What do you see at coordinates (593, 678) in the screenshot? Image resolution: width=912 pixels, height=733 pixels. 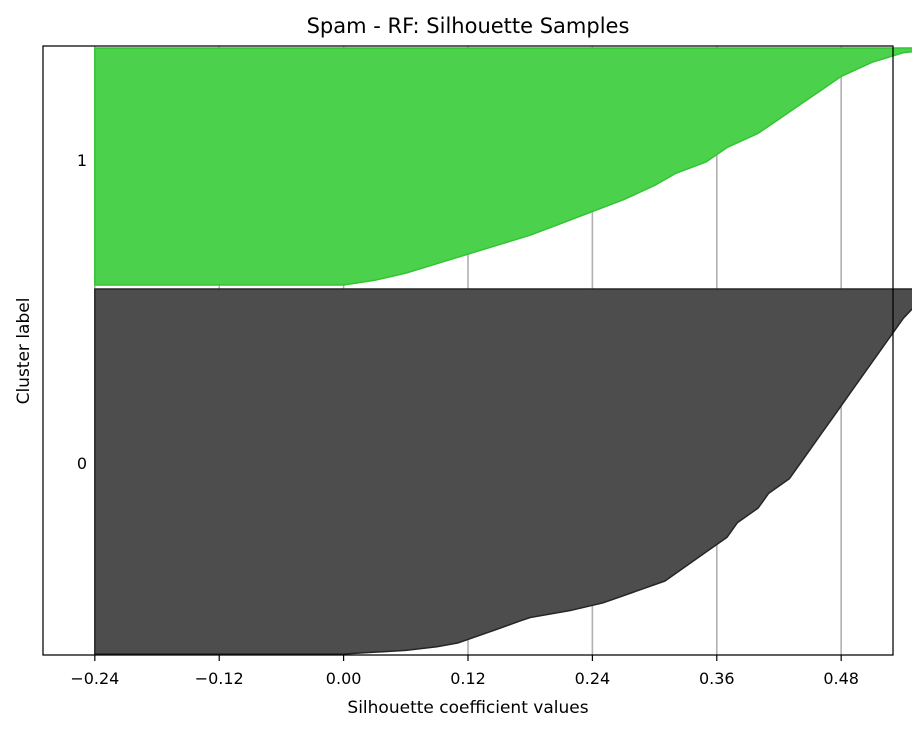 I see `x-tick-label: 0.24` at bounding box center [593, 678].